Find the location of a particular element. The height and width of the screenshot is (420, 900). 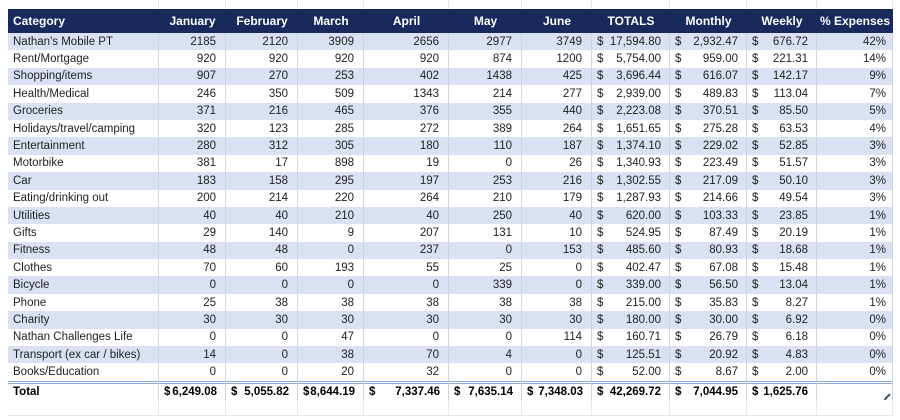

cell-monthly: $56.50 is located at coordinates (708, 285).